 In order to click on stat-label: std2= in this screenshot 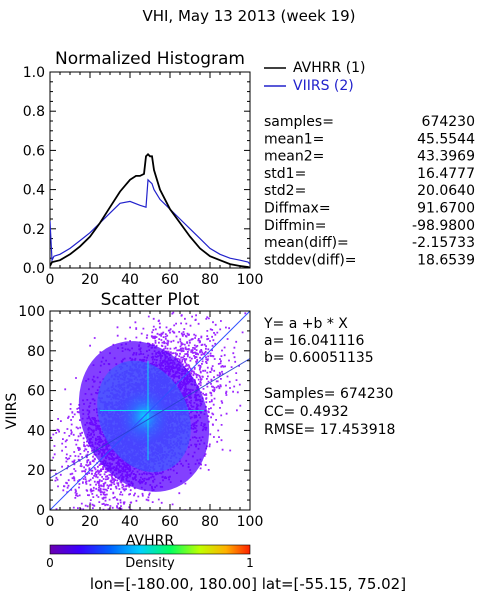, I will do `click(285, 191)`.